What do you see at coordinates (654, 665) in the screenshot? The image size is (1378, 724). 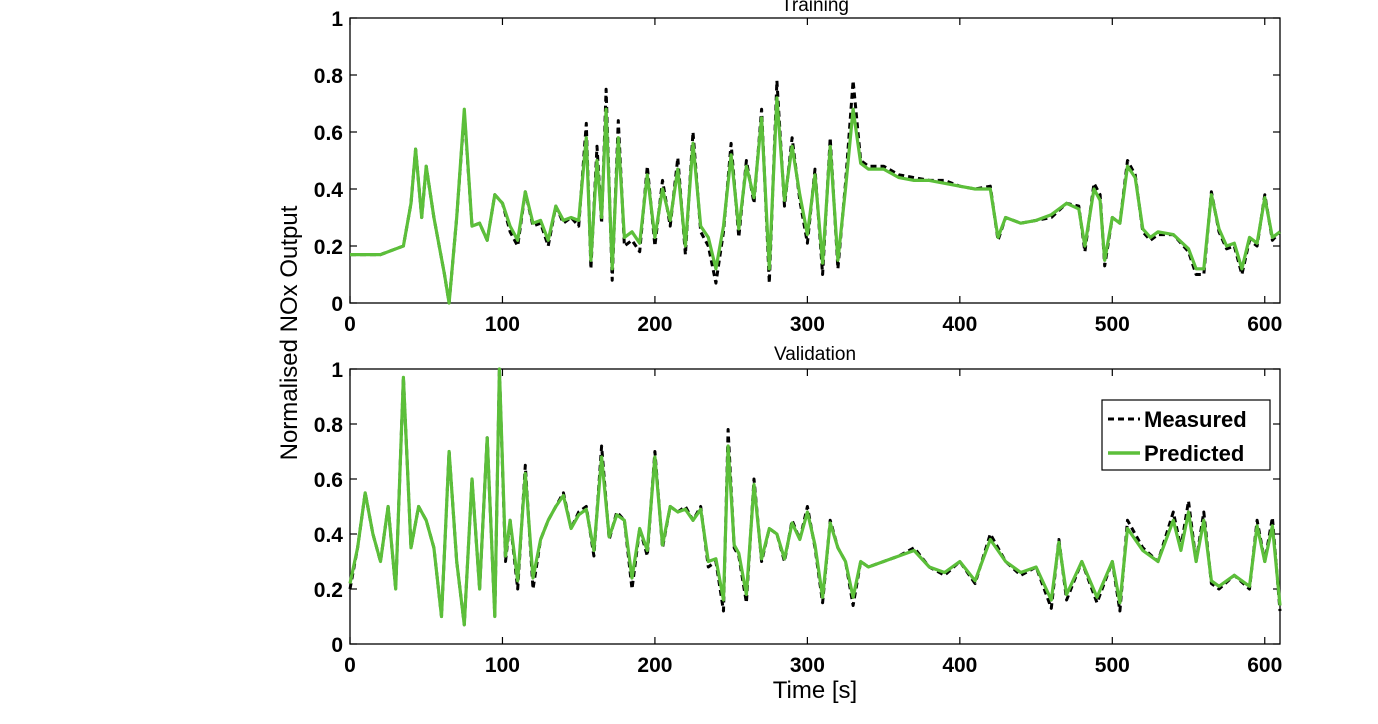 I see `validation-xtick-label: 200` at bounding box center [654, 665].